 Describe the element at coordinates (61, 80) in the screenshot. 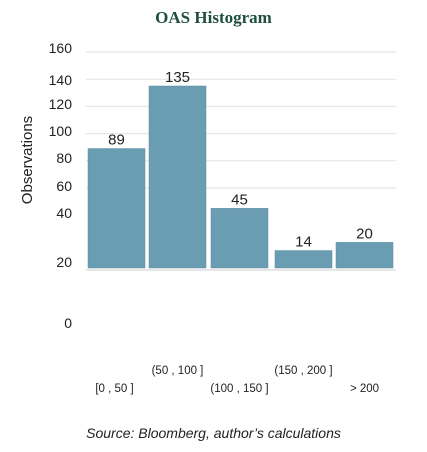

I see `y-tick-label: 140` at that location.